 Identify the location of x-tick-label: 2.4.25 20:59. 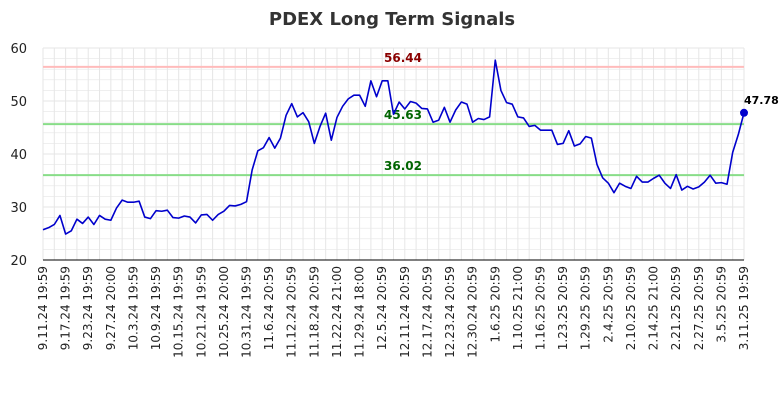
(608, 304).